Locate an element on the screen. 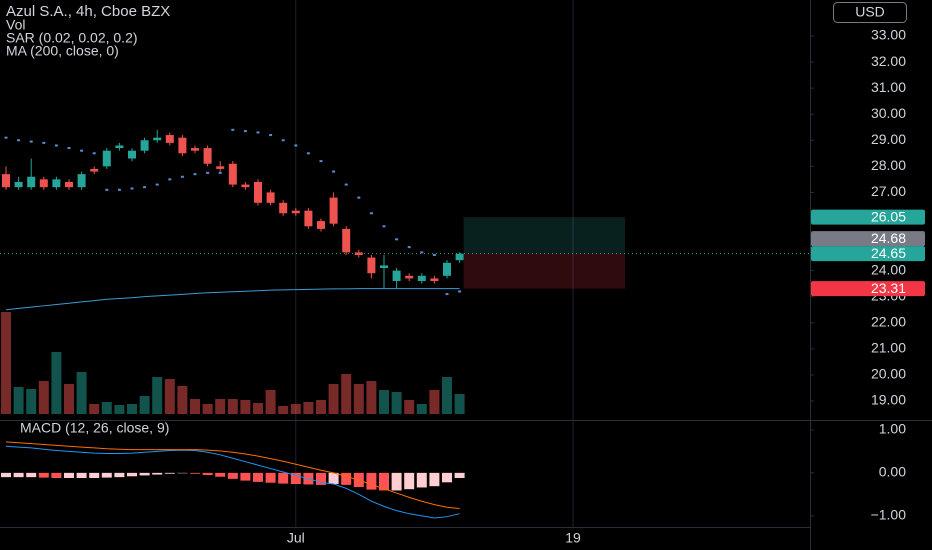  currency-button is located at coordinates (870, 12).